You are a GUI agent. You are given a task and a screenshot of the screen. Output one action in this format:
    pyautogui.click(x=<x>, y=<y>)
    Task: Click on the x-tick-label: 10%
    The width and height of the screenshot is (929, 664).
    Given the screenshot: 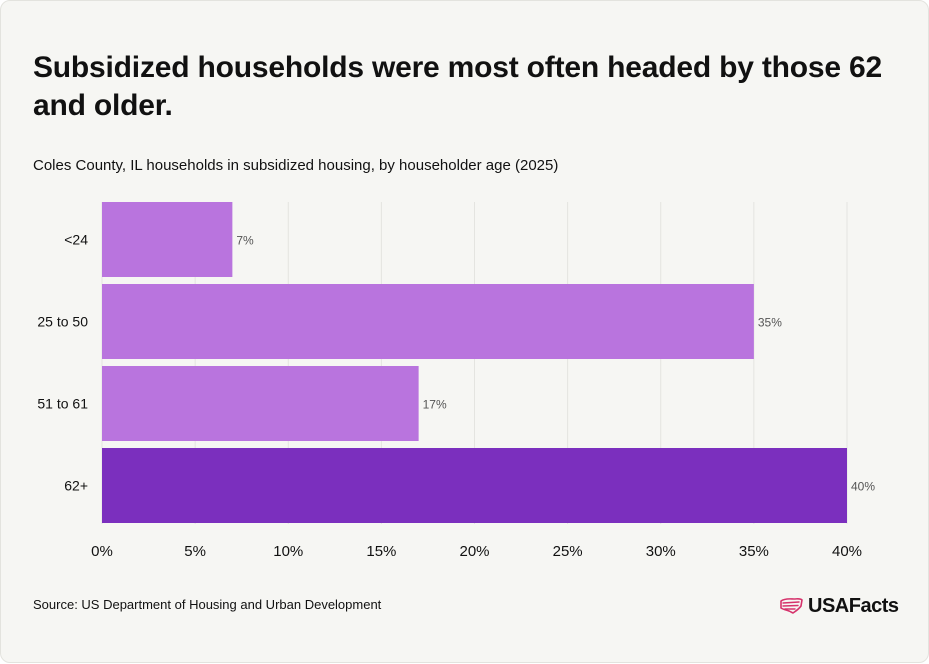 What is the action you would take?
    pyautogui.click(x=288, y=551)
    